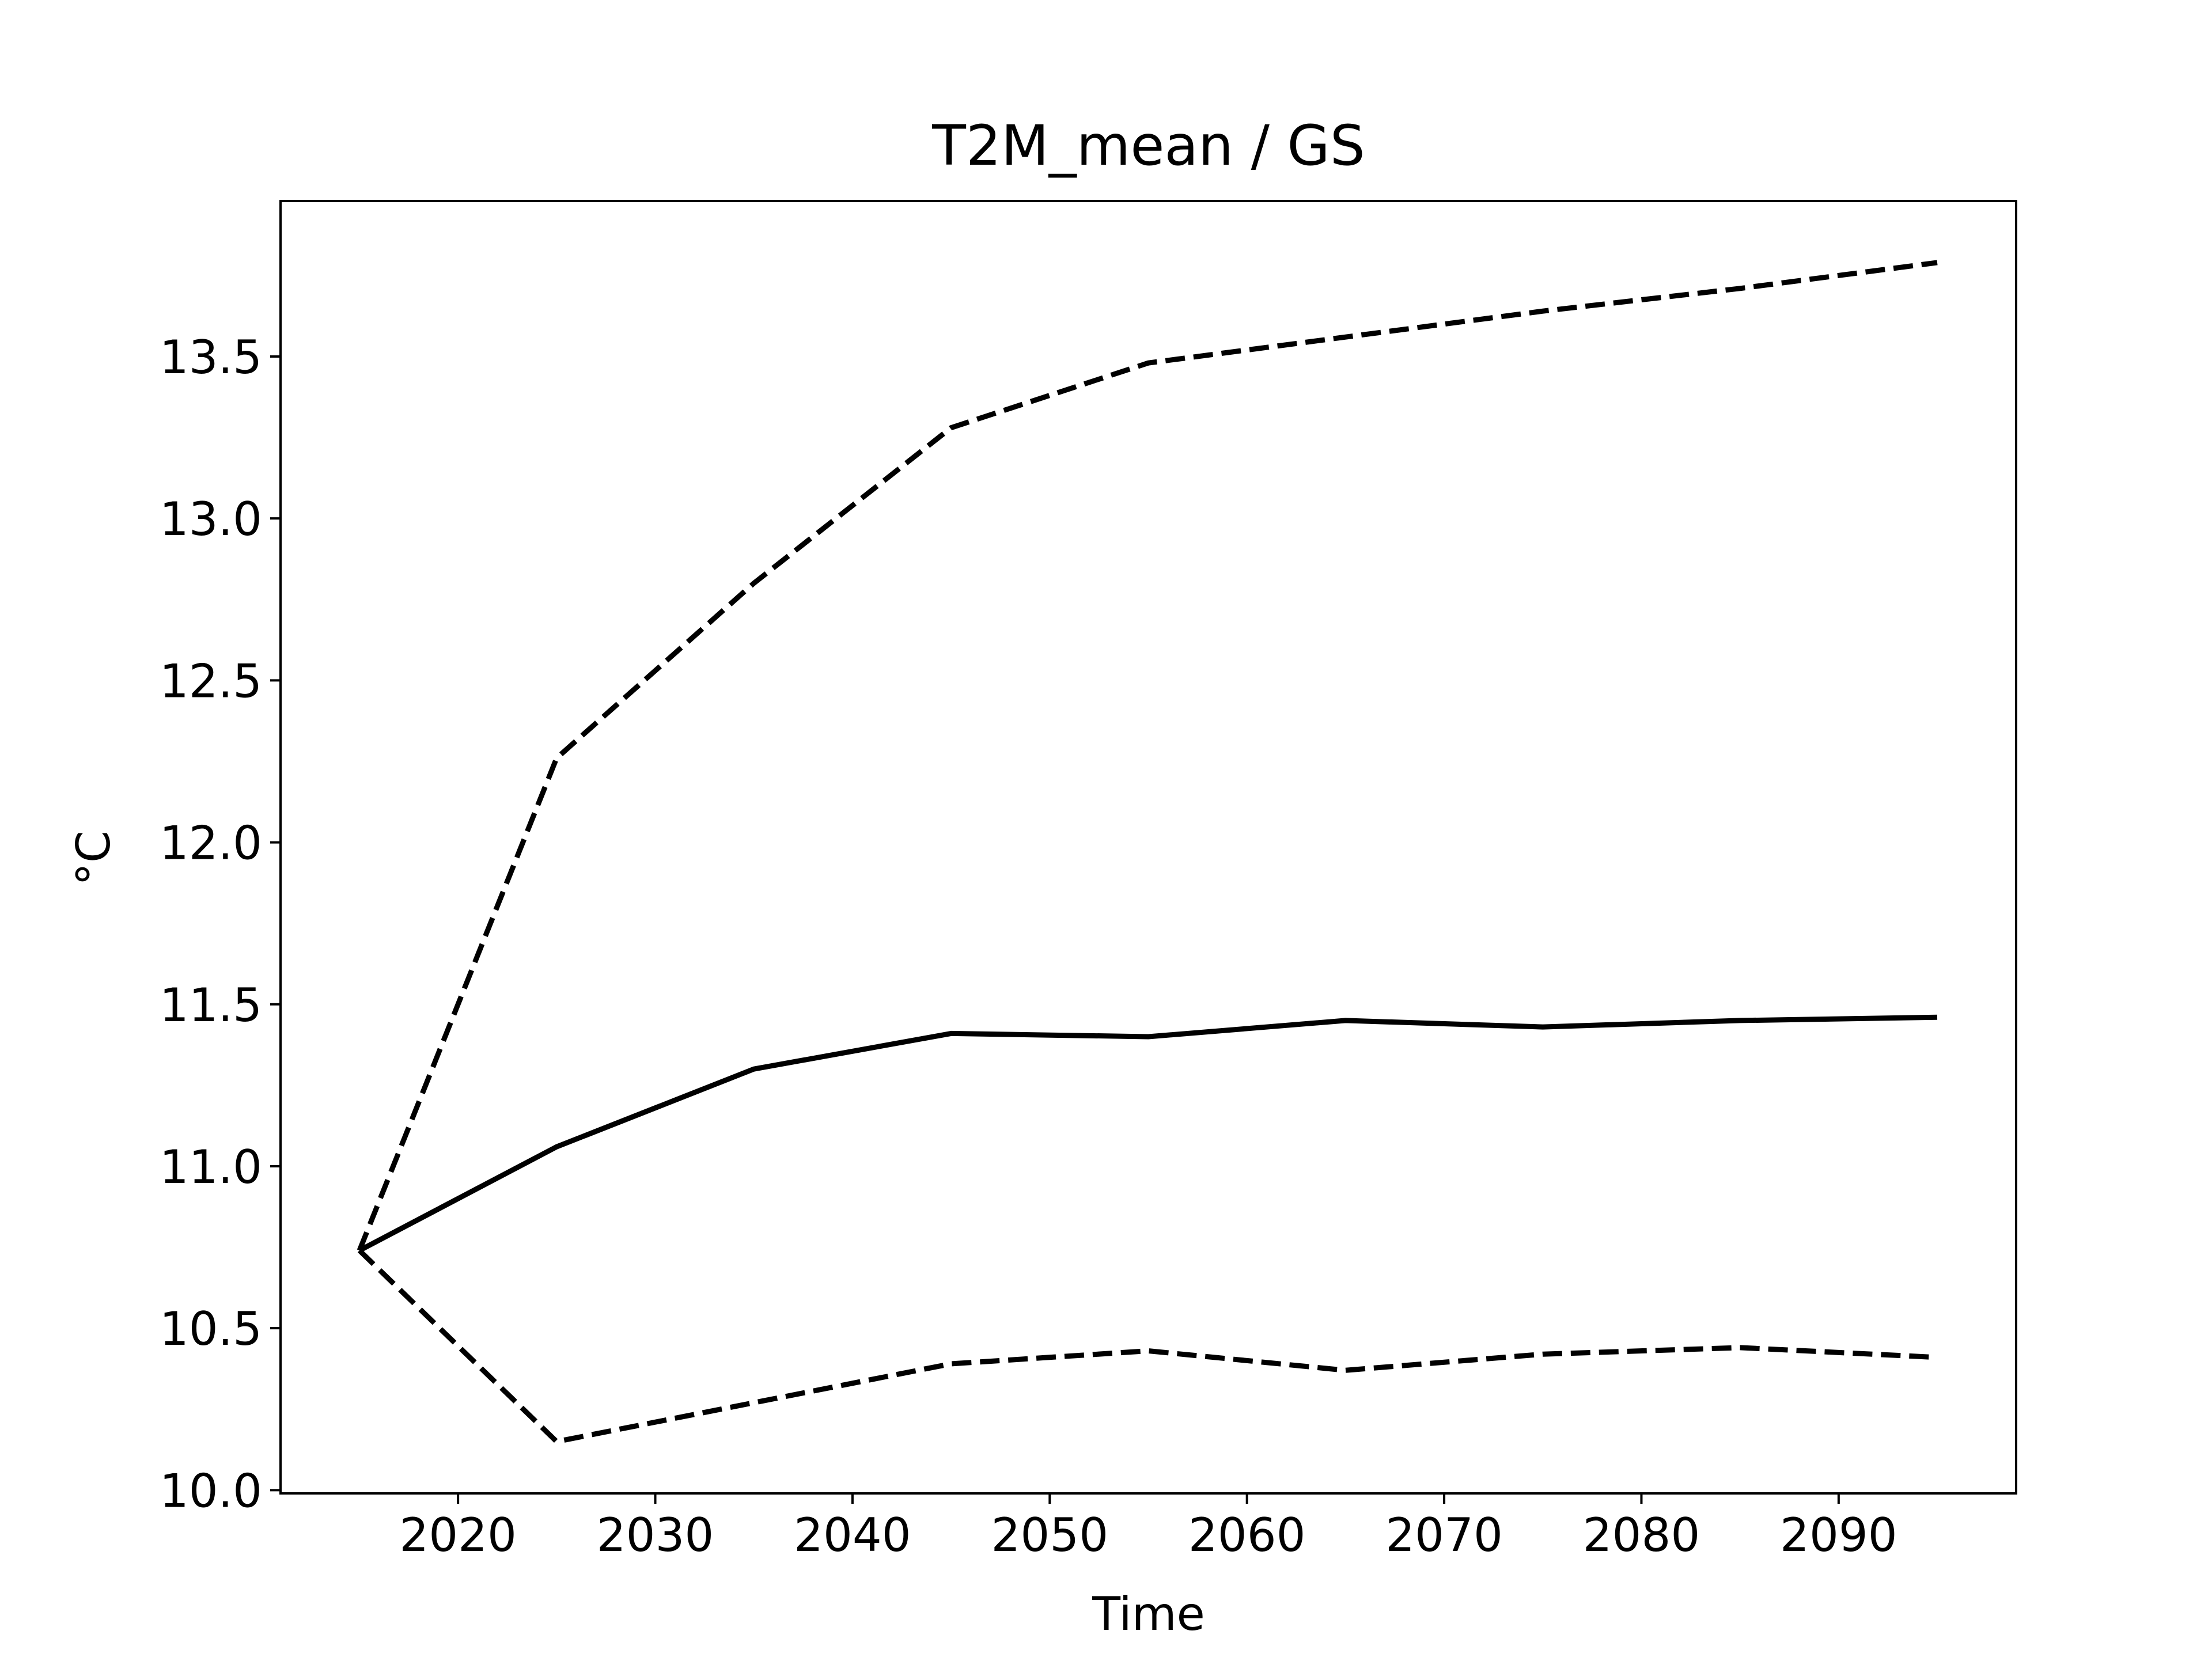 The width and height of the screenshot is (2212, 1661). What do you see at coordinates (211, 681) in the screenshot?
I see `y-tick-label: 12.5` at bounding box center [211, 681].